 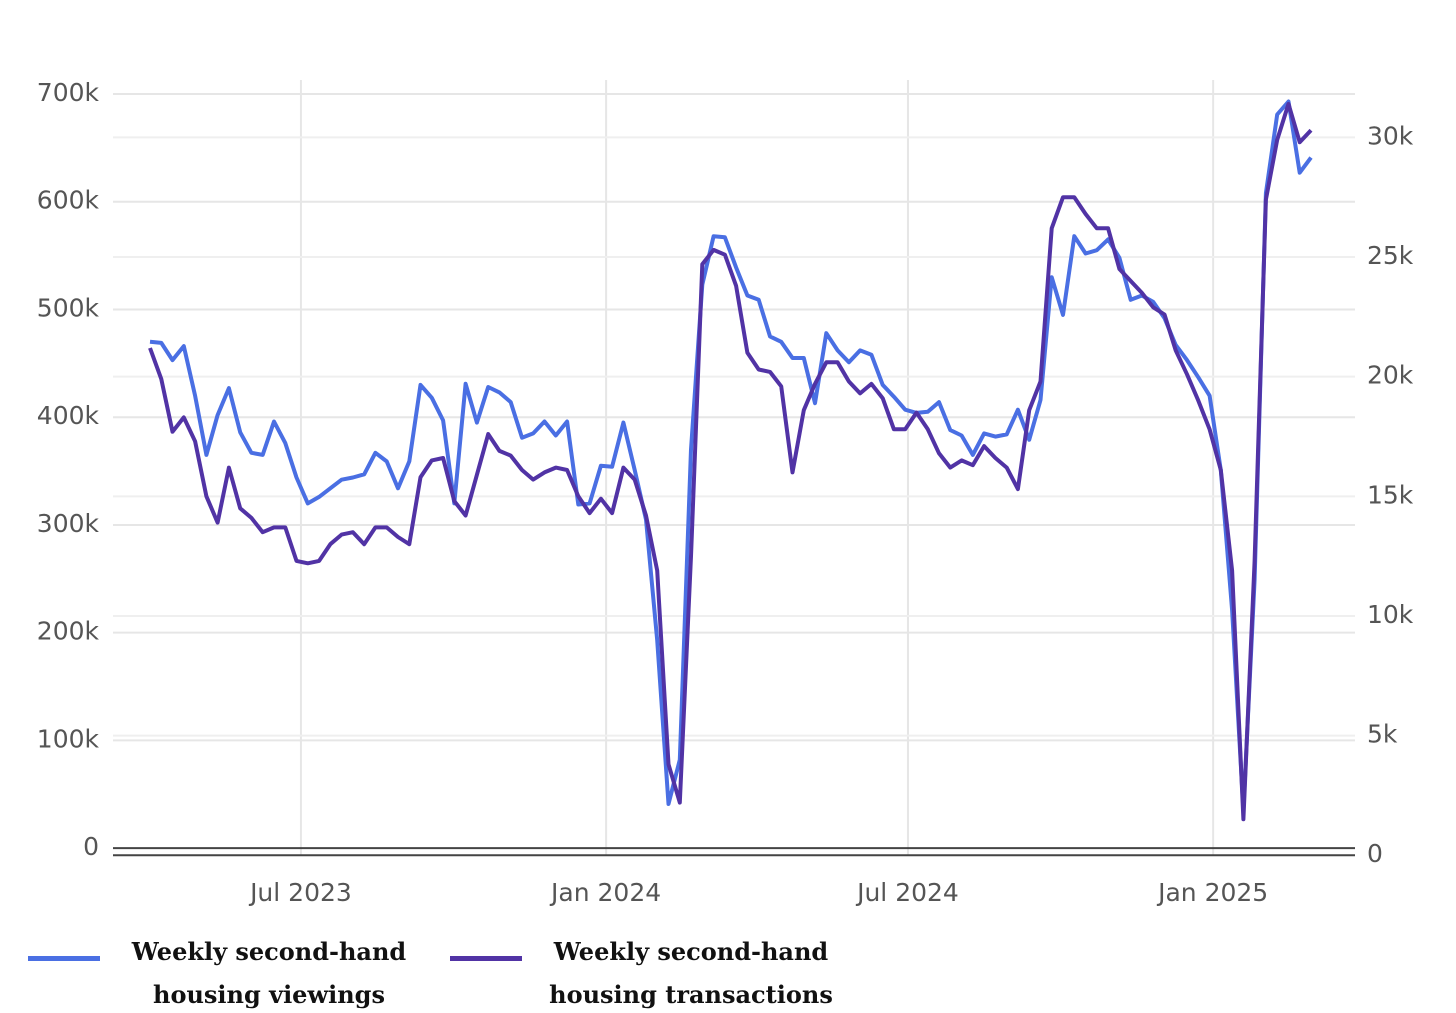 I want to click on y2-tick-label: 5k, so click(x=1382, y=734).